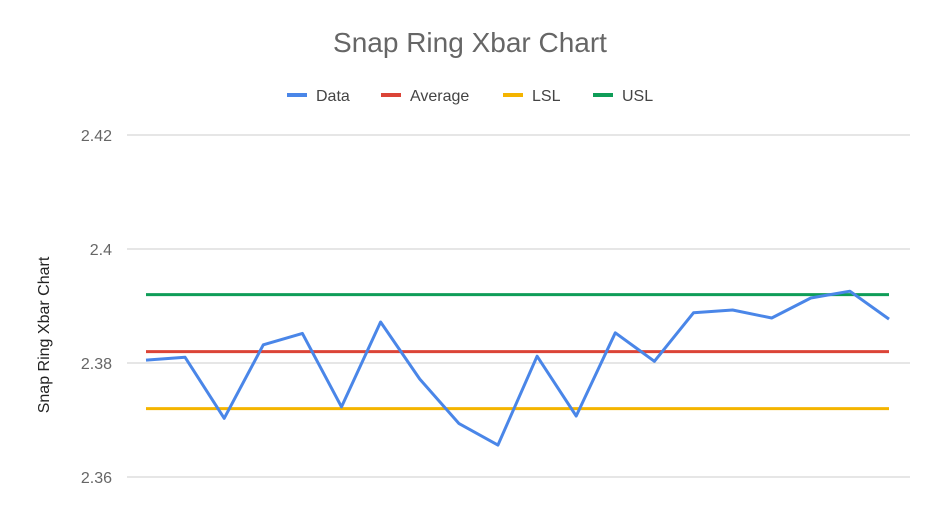 This screenshot has width=934, height=522. Describe the element at coordinates (96, 478) in the screenshot. I see `y-tick-label: 2.36` at that location.